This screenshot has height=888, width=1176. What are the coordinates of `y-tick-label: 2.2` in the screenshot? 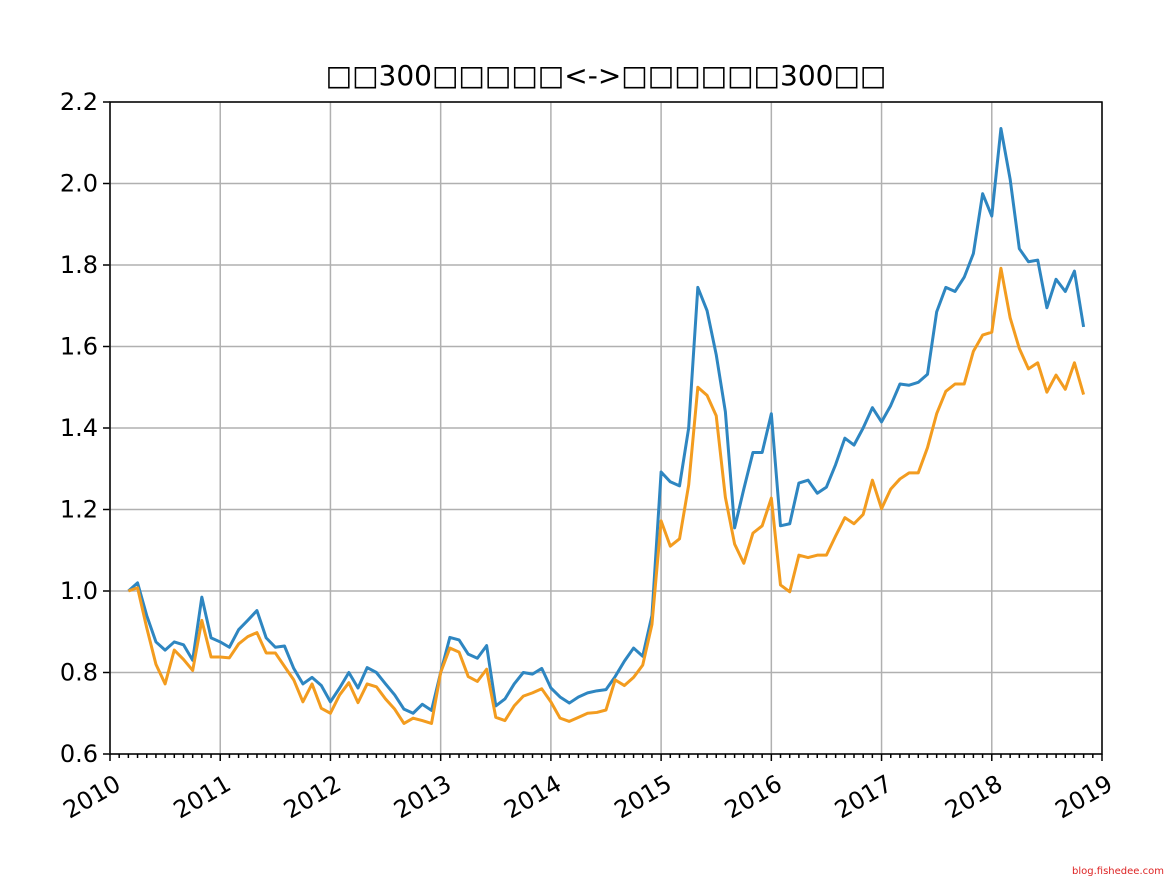 It's located at (79, 102).